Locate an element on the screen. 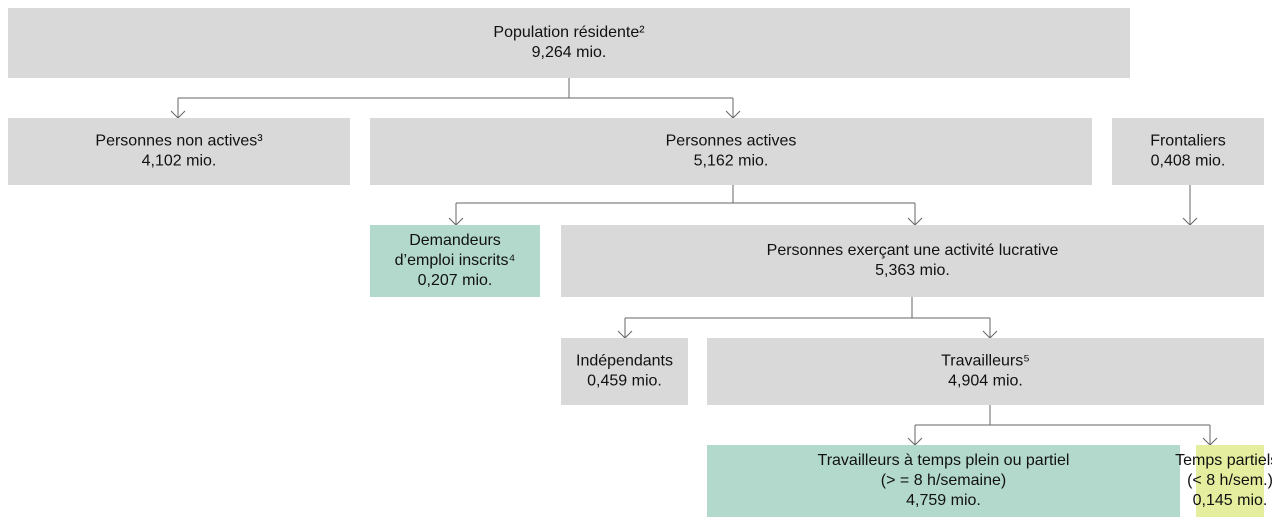 This screenshot has height=517, width=1272. node-label: Travailleurs à temps plein ou partiel is located at coordinates (944, 460).